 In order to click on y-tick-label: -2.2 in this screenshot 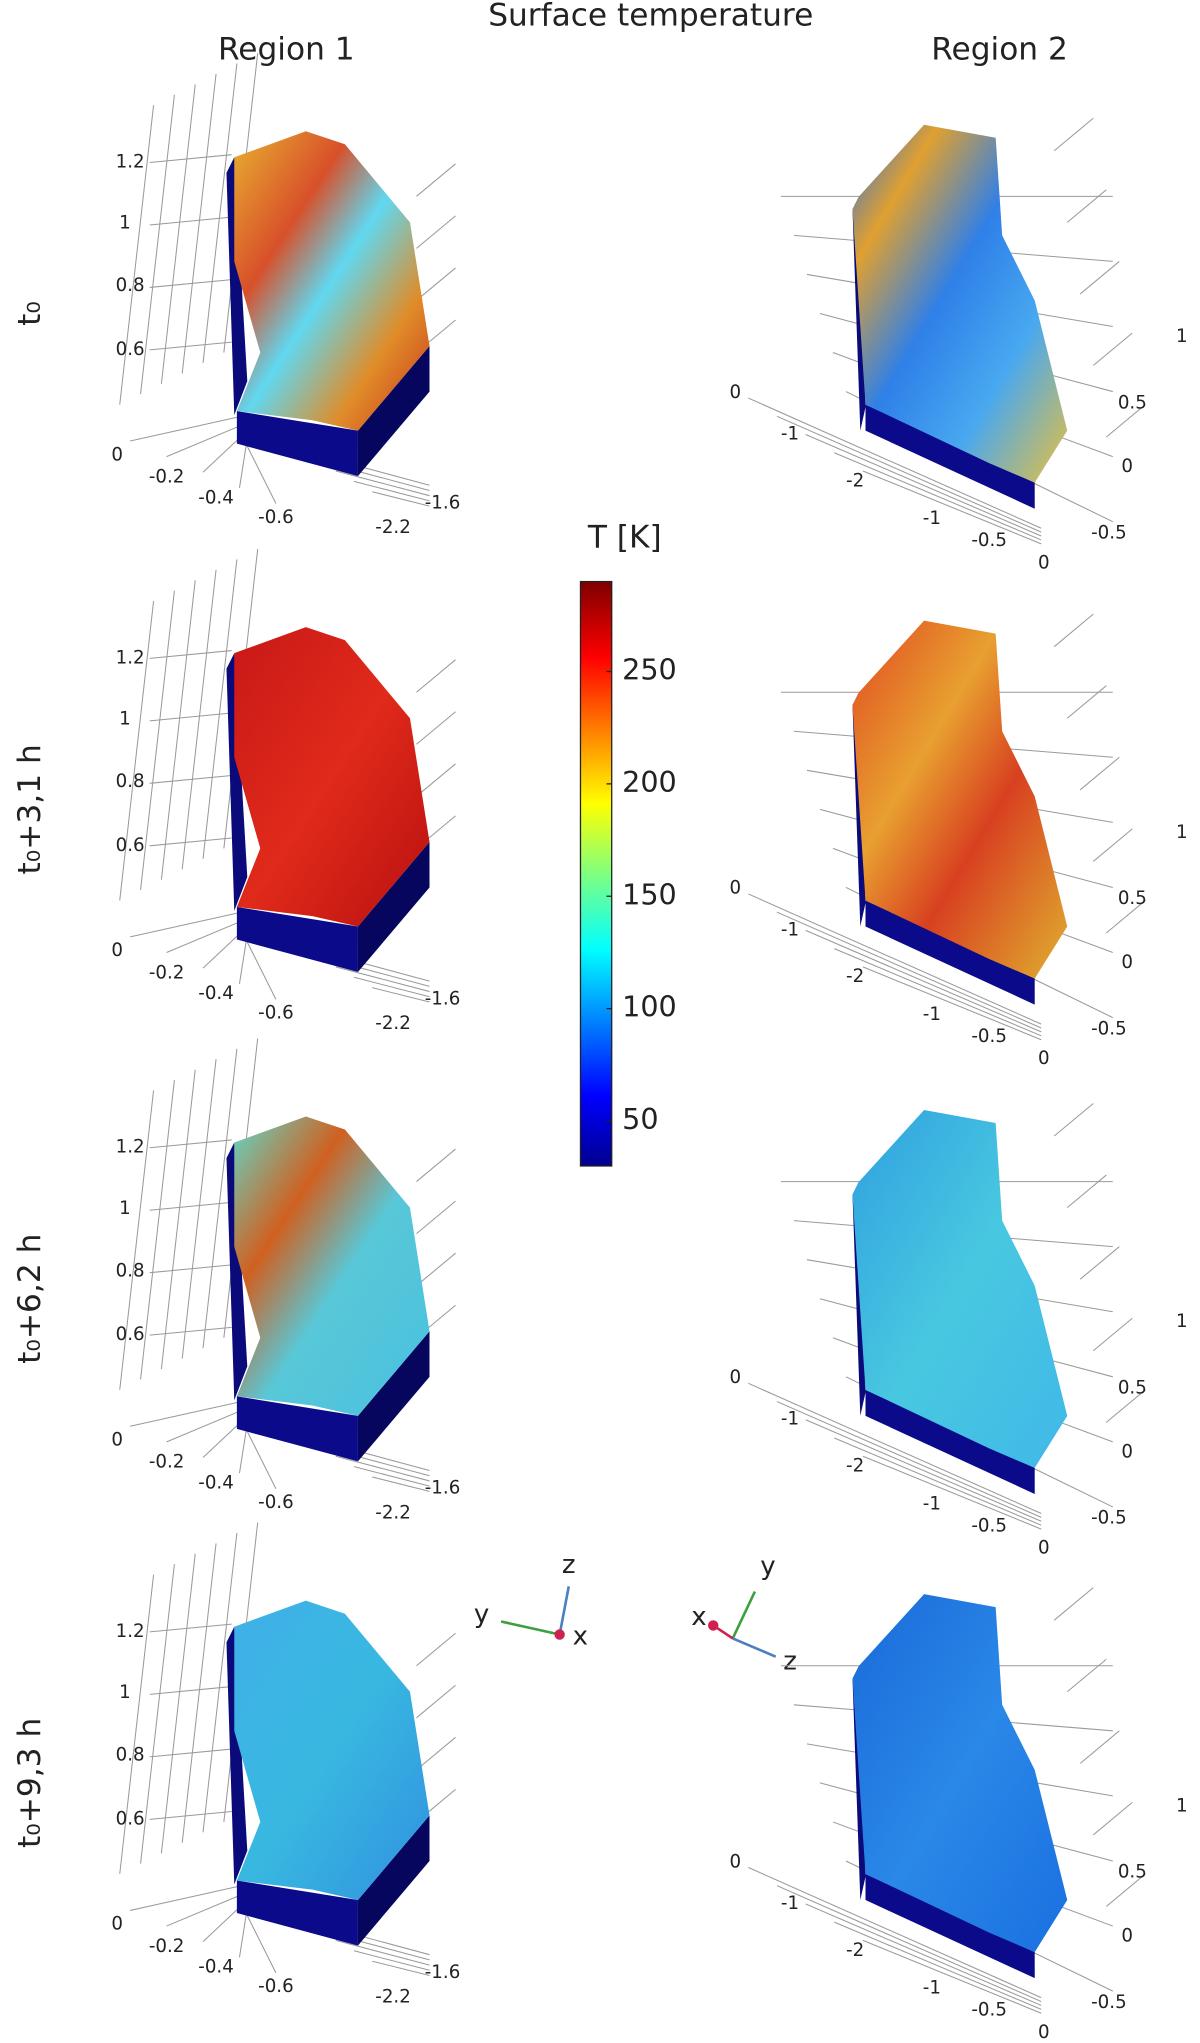, I will do `click(393, 1997)`.